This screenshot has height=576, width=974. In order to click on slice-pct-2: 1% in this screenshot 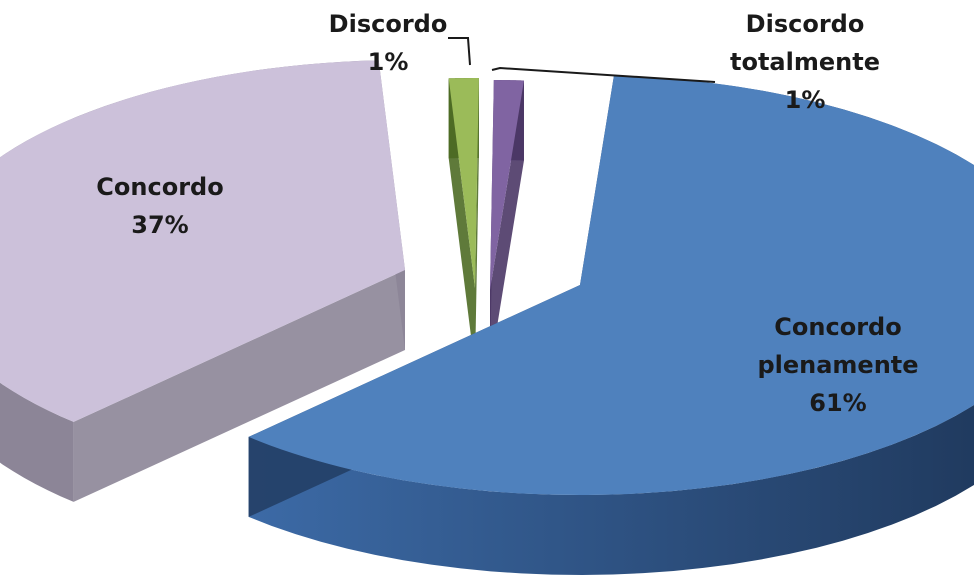, I will do `click(388, 62)`.